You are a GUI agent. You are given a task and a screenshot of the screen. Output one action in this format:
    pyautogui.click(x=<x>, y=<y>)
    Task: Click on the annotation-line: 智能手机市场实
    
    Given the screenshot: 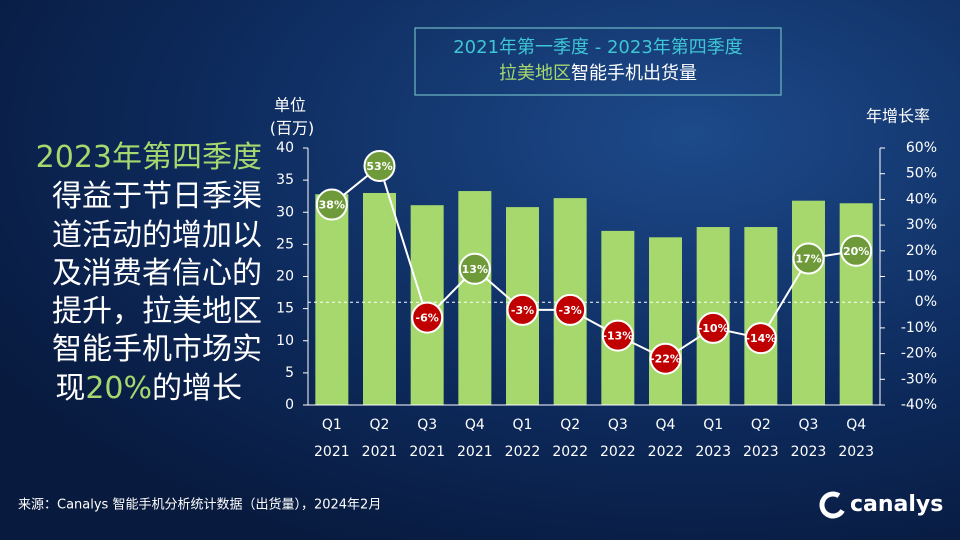 What is the action you would take?
    pyautogui.click(x=157, y=349)
    